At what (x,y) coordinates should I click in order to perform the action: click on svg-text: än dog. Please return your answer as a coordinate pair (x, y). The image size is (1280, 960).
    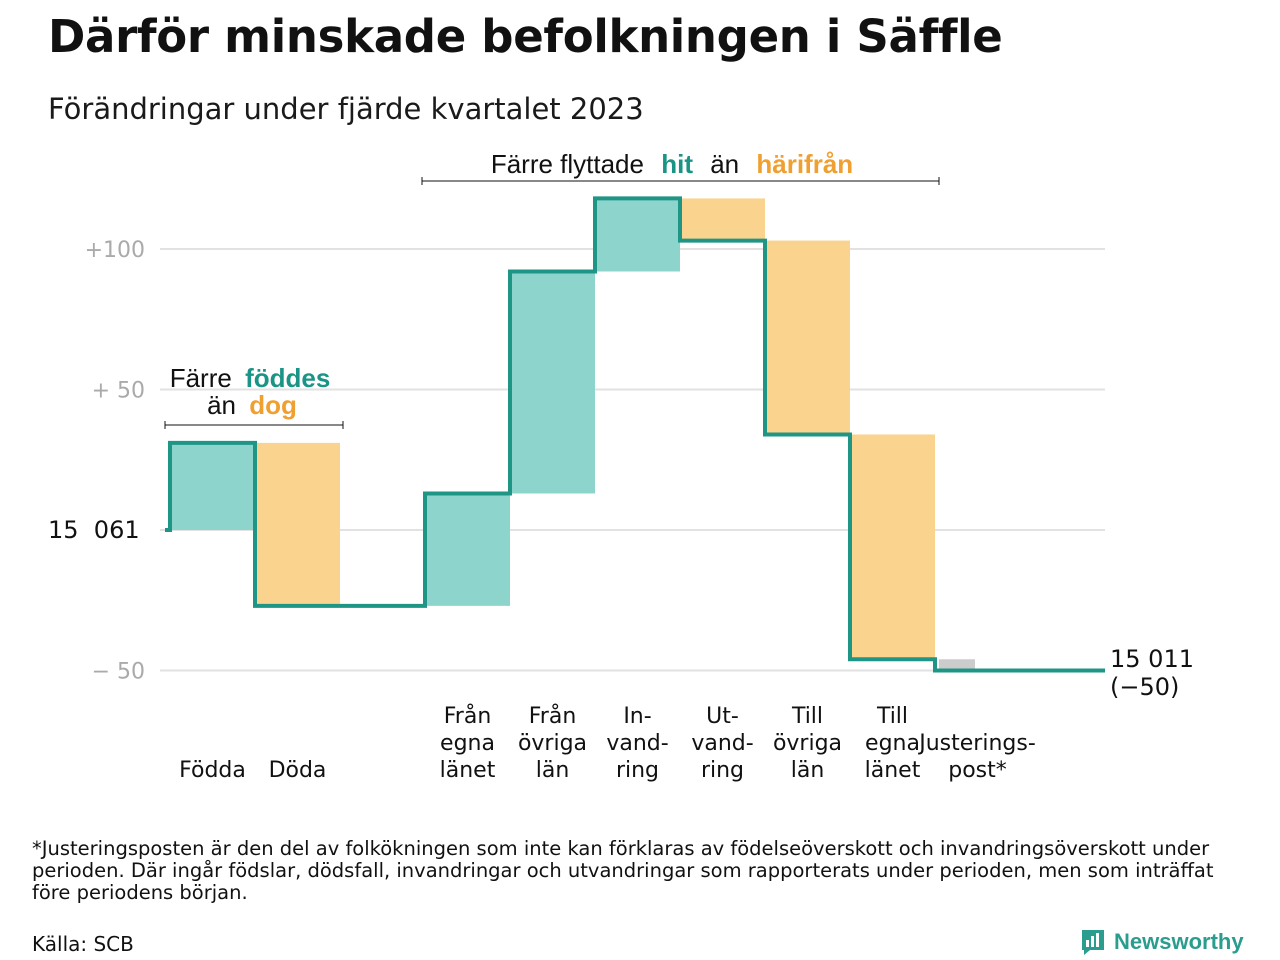
    Looking at the image, I should click on (252, 405).